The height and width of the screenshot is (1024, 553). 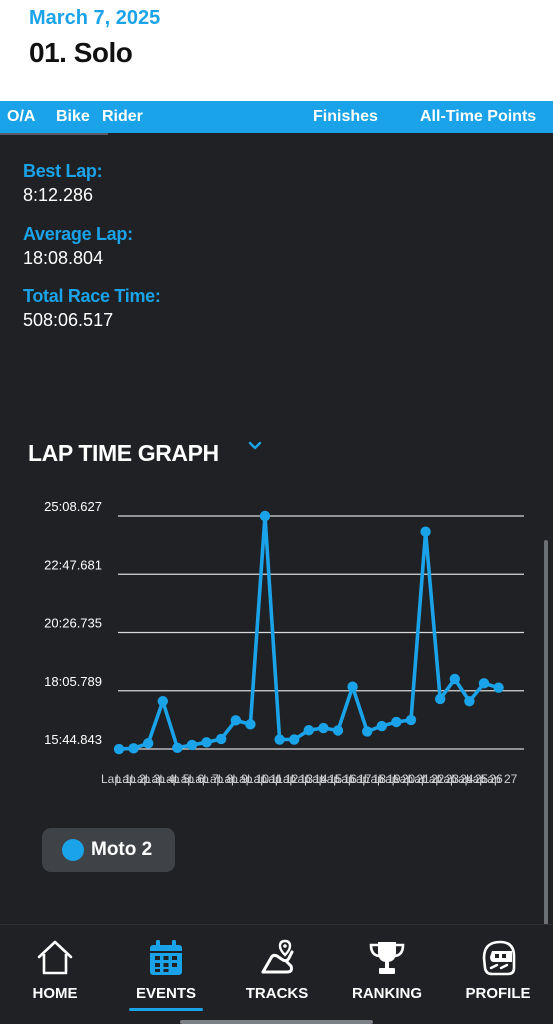 I want to click on nav-active-indicator, so click(x=166, y=1009).